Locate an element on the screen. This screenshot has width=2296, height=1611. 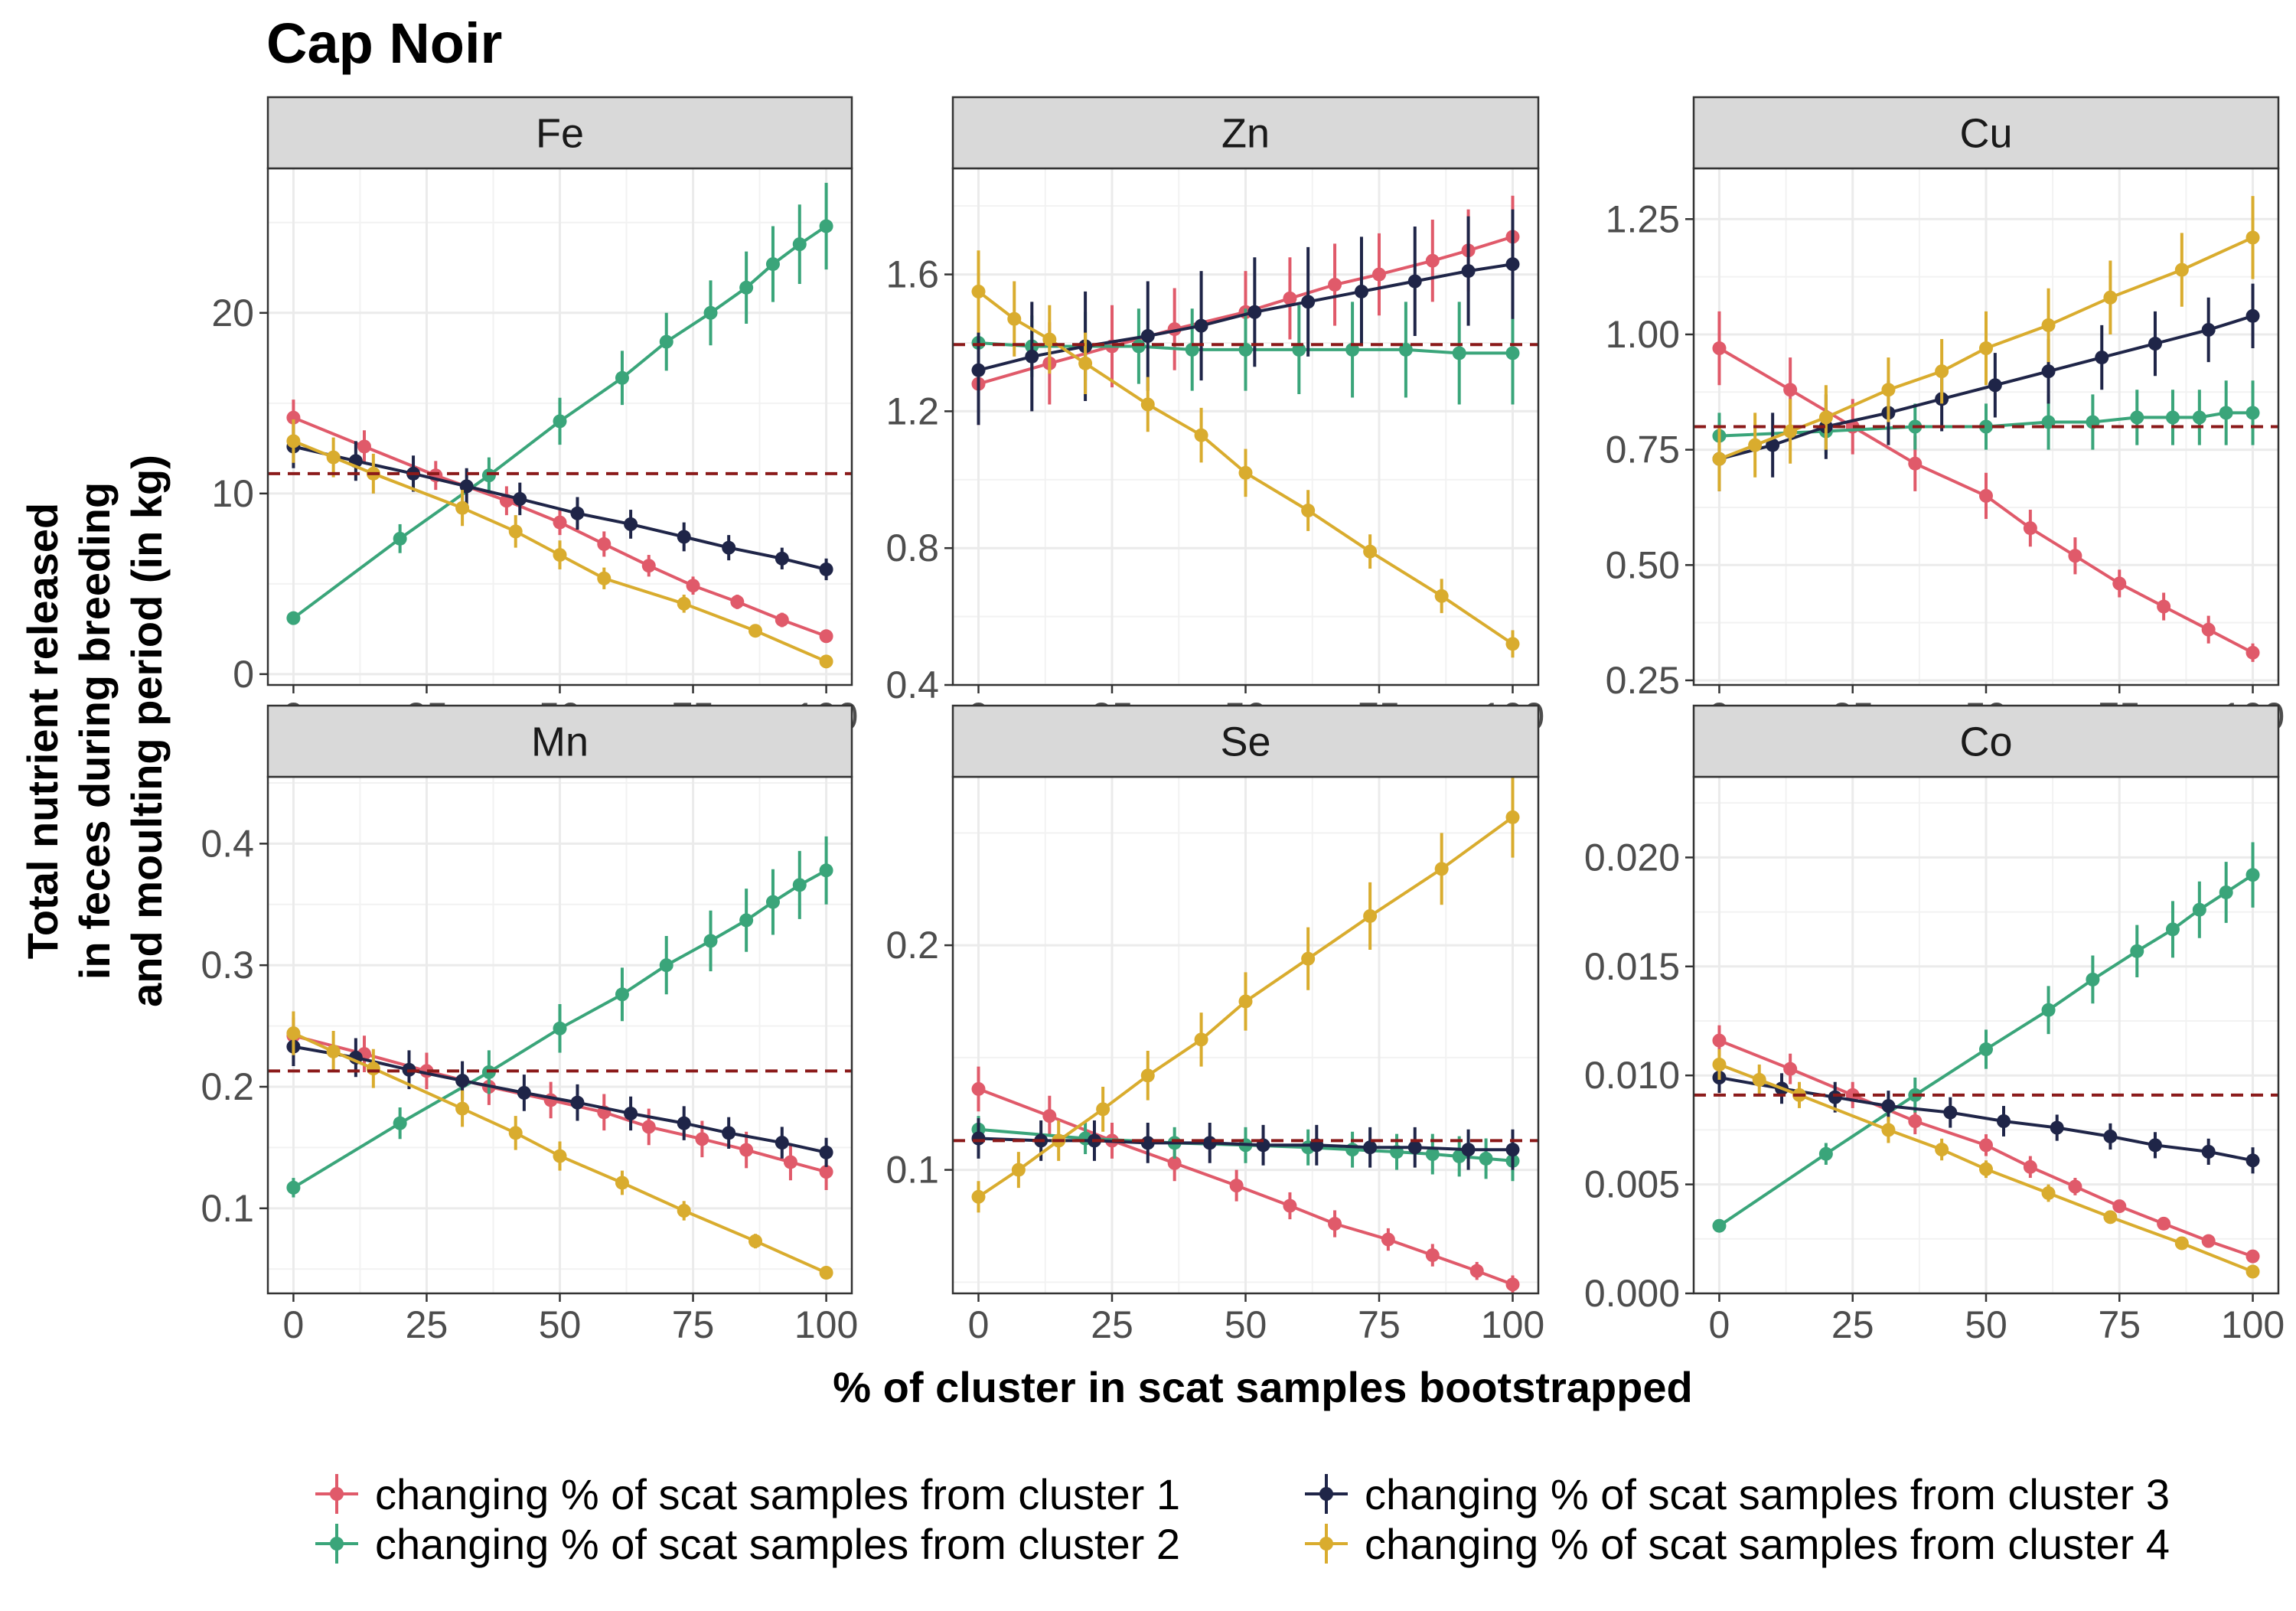
panel-co: Co 0.000 0.005 0.010 0.015 0.020 0 25 50 75 100 is located at coordinates (1934, 1025).